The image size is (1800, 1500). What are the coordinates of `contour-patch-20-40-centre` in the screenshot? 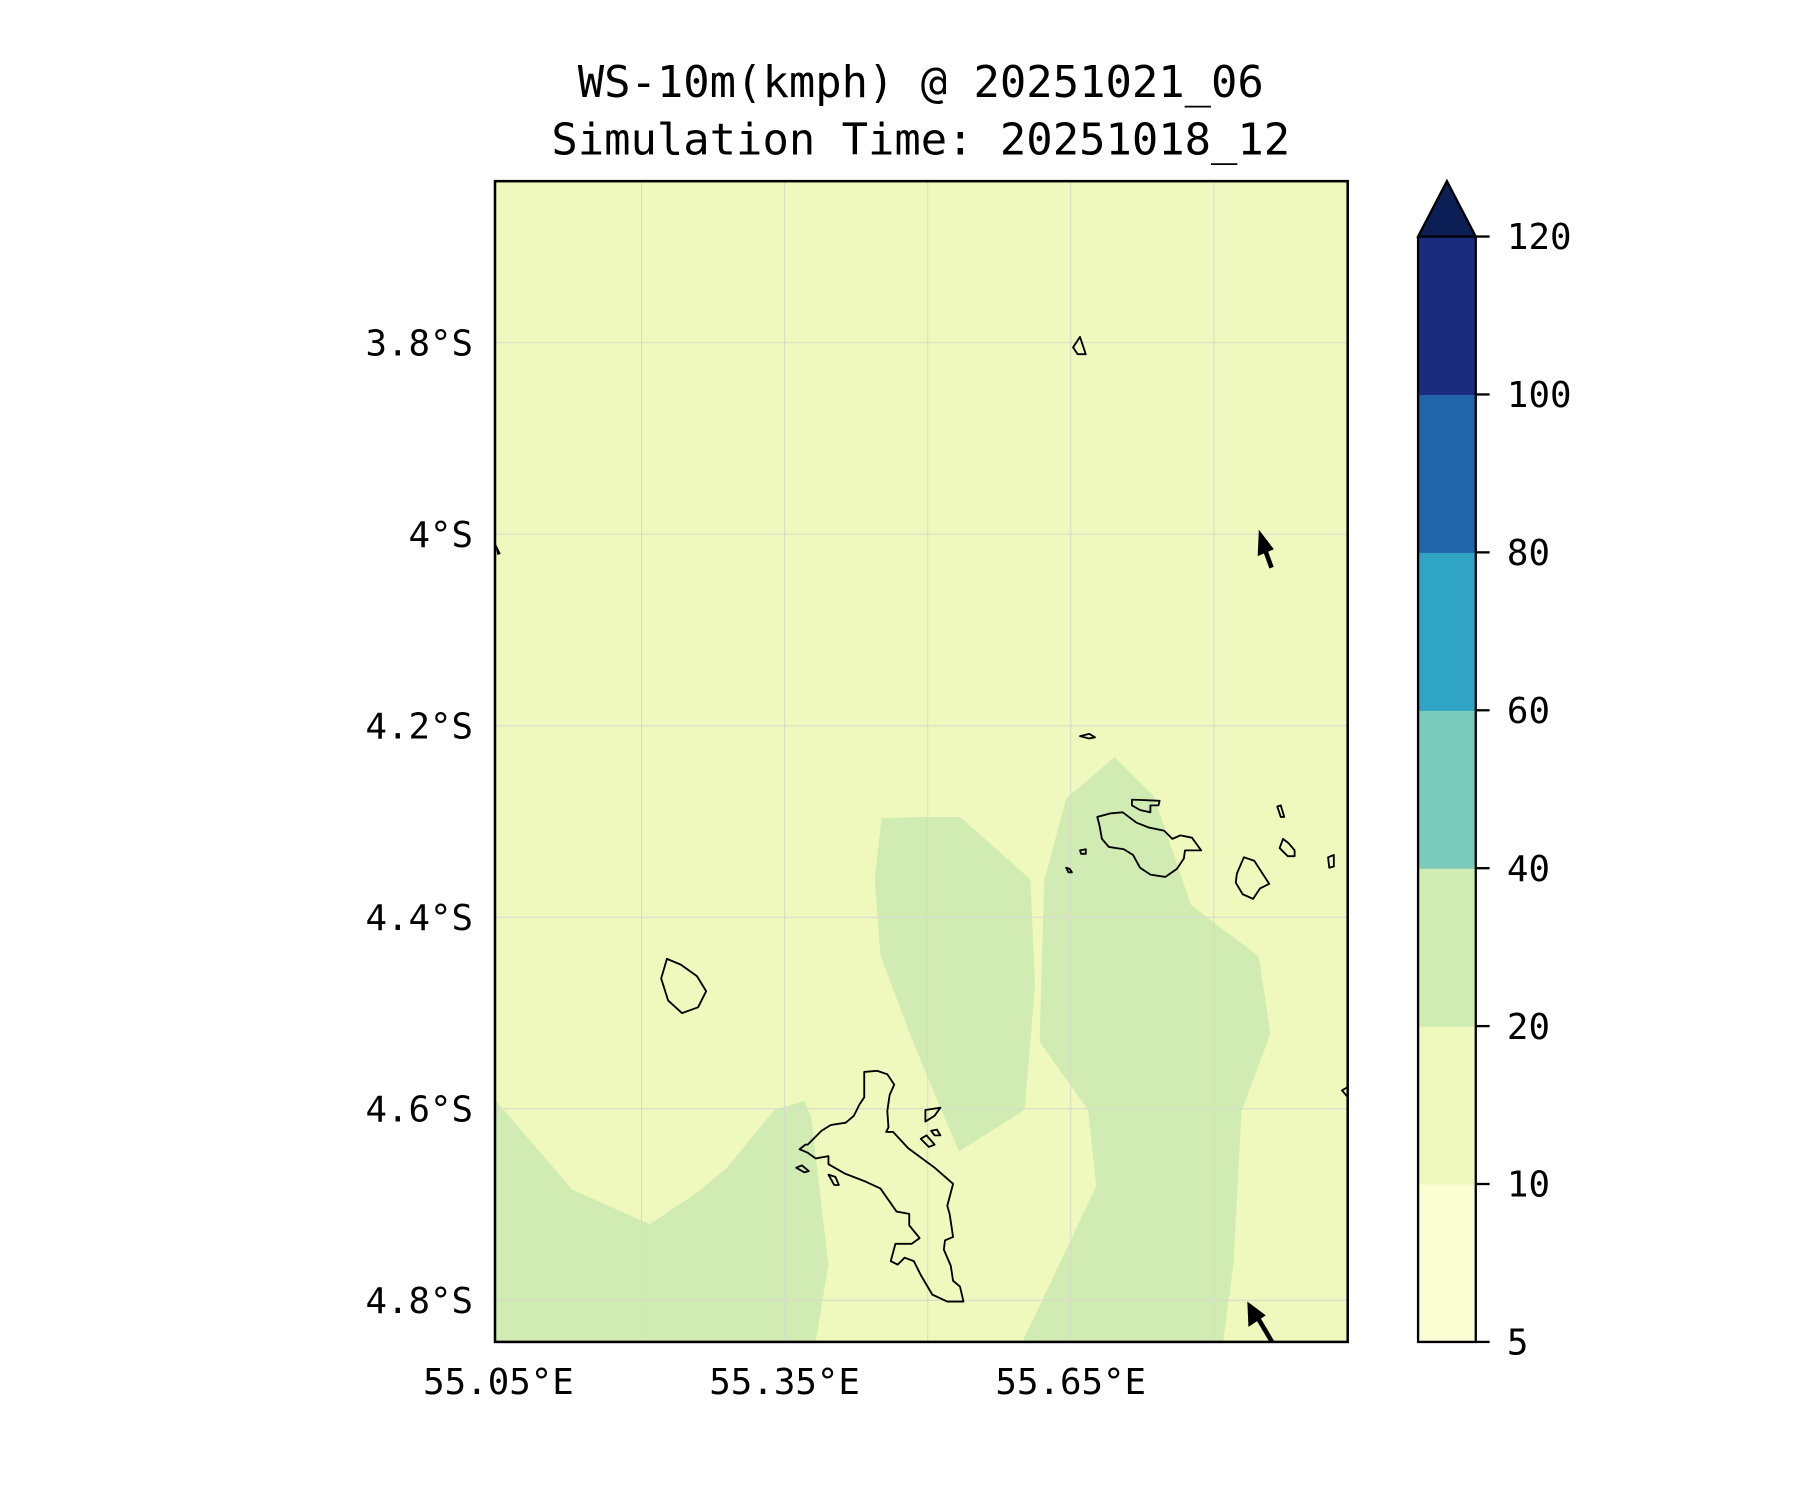 It's located at (954, 984).